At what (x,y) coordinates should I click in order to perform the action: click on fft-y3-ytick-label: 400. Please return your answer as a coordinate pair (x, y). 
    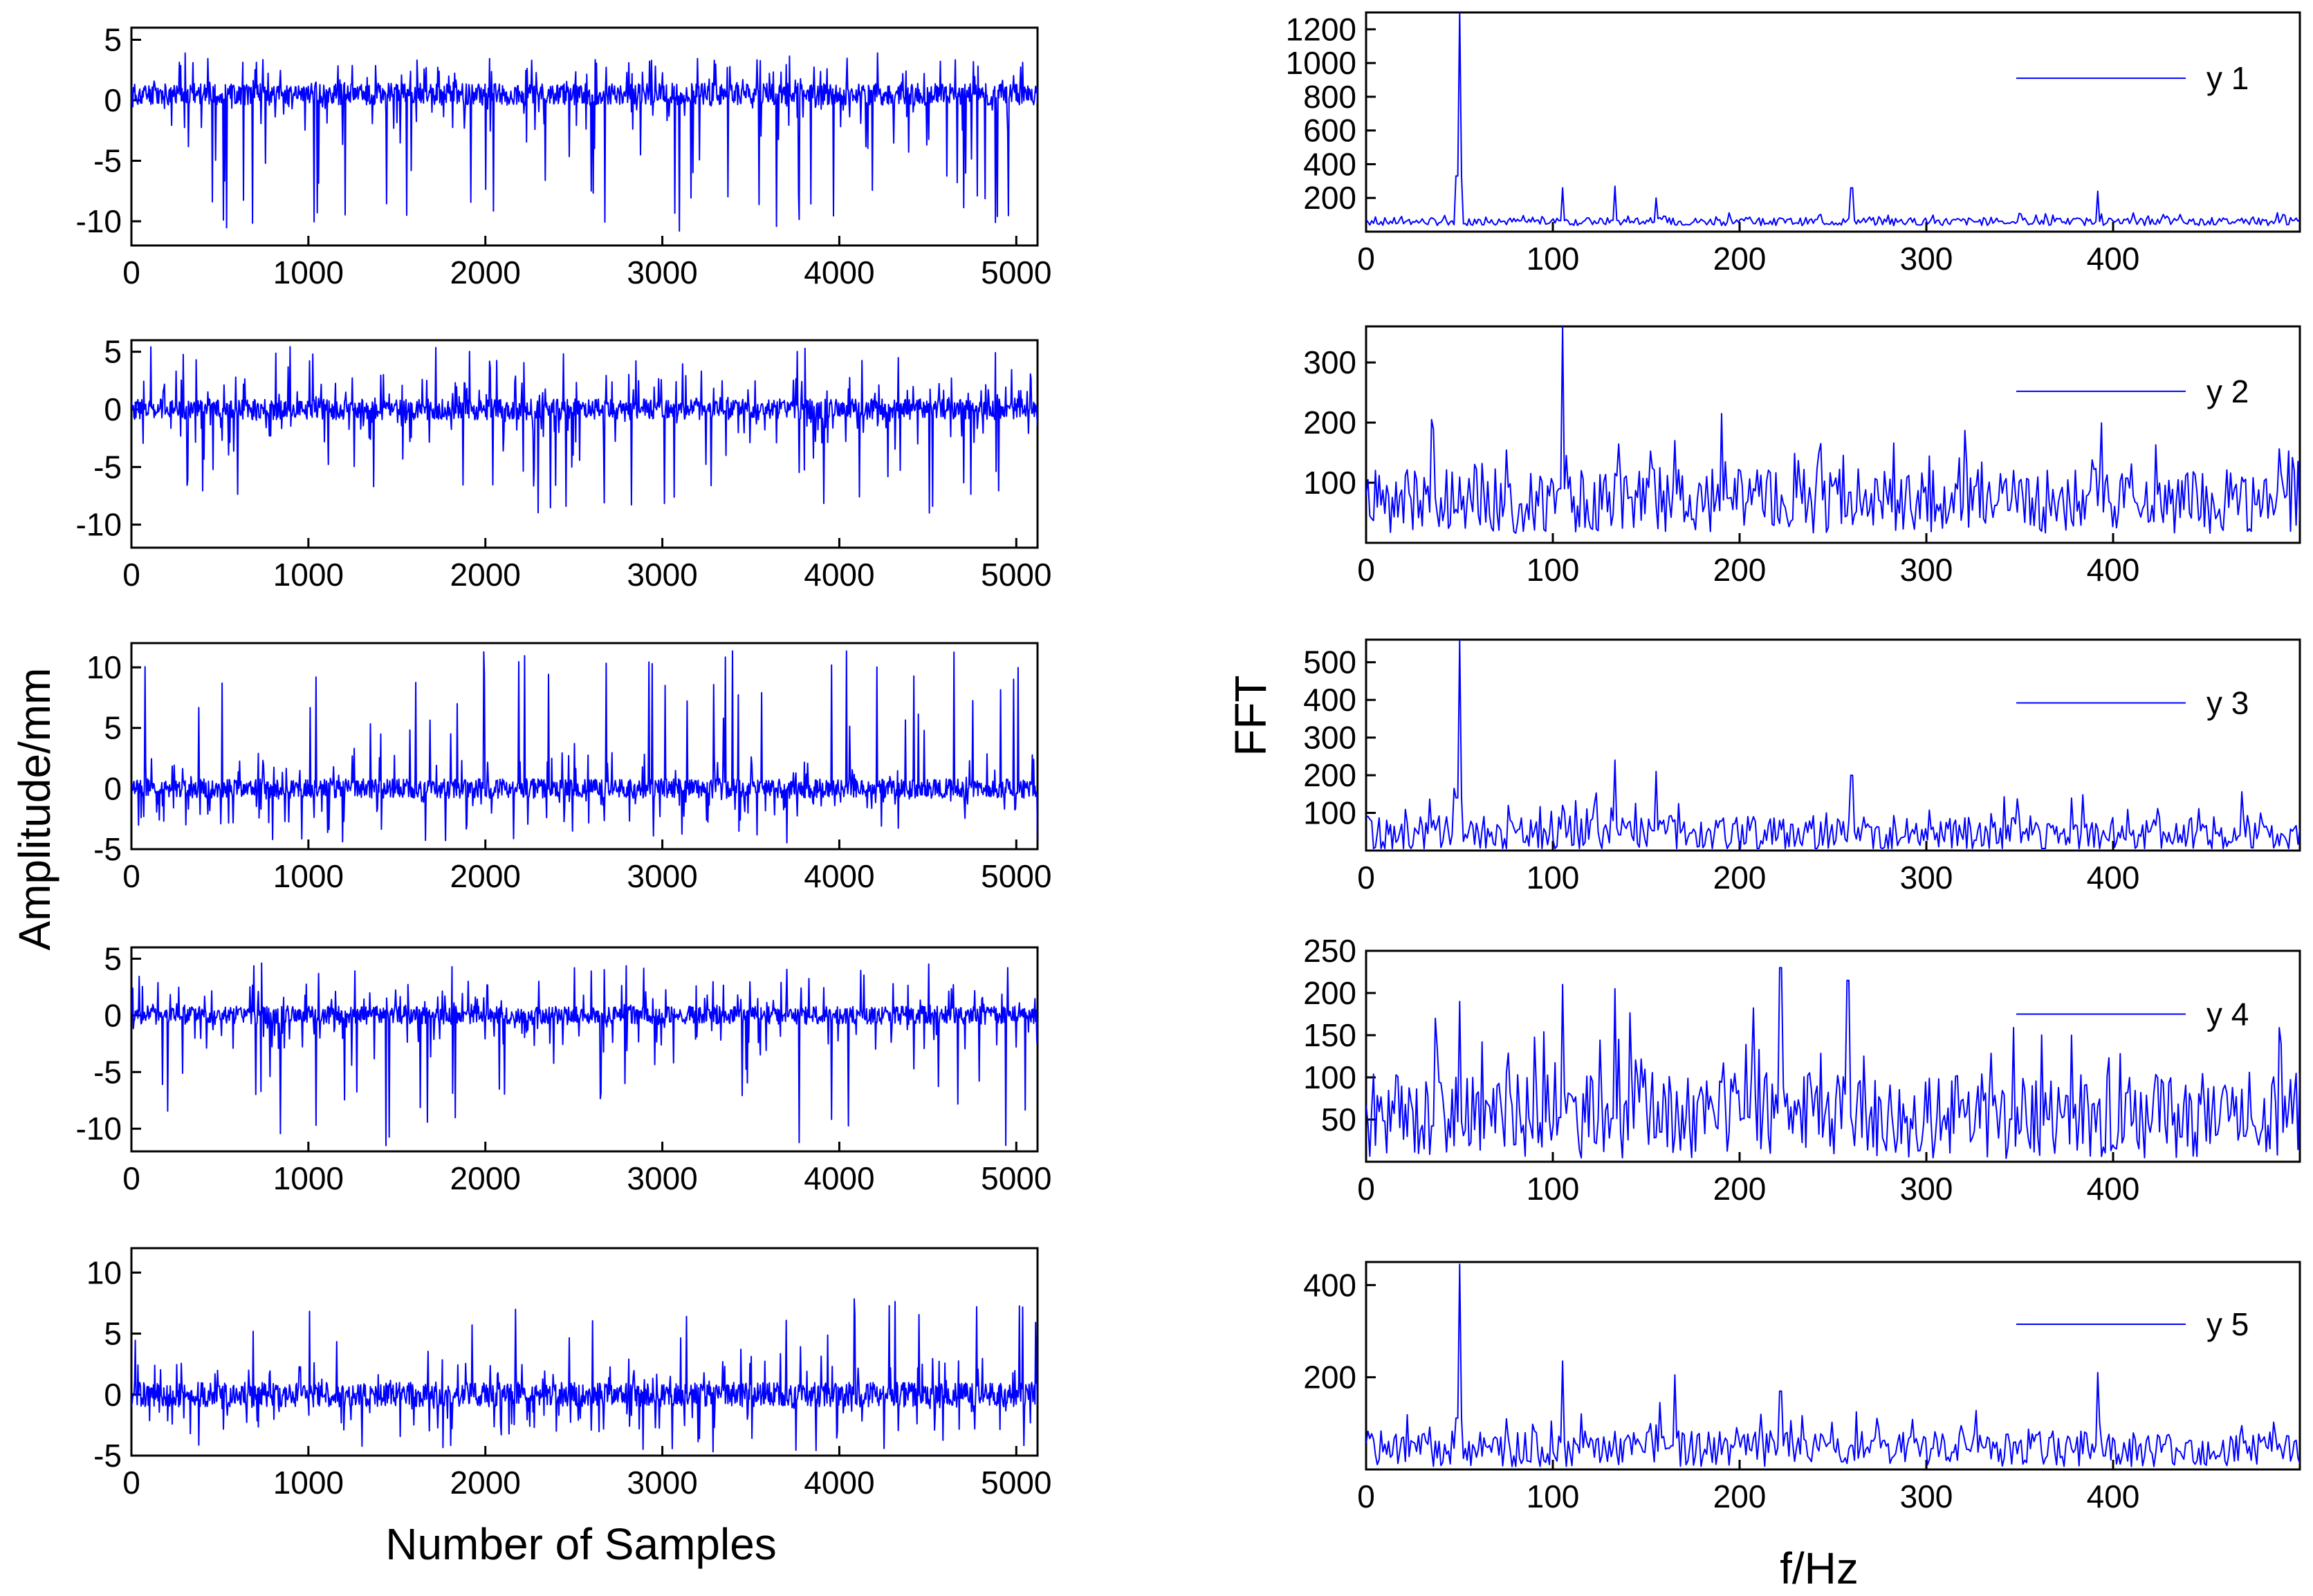
    Looking at the image, I should click on (1329, 700).